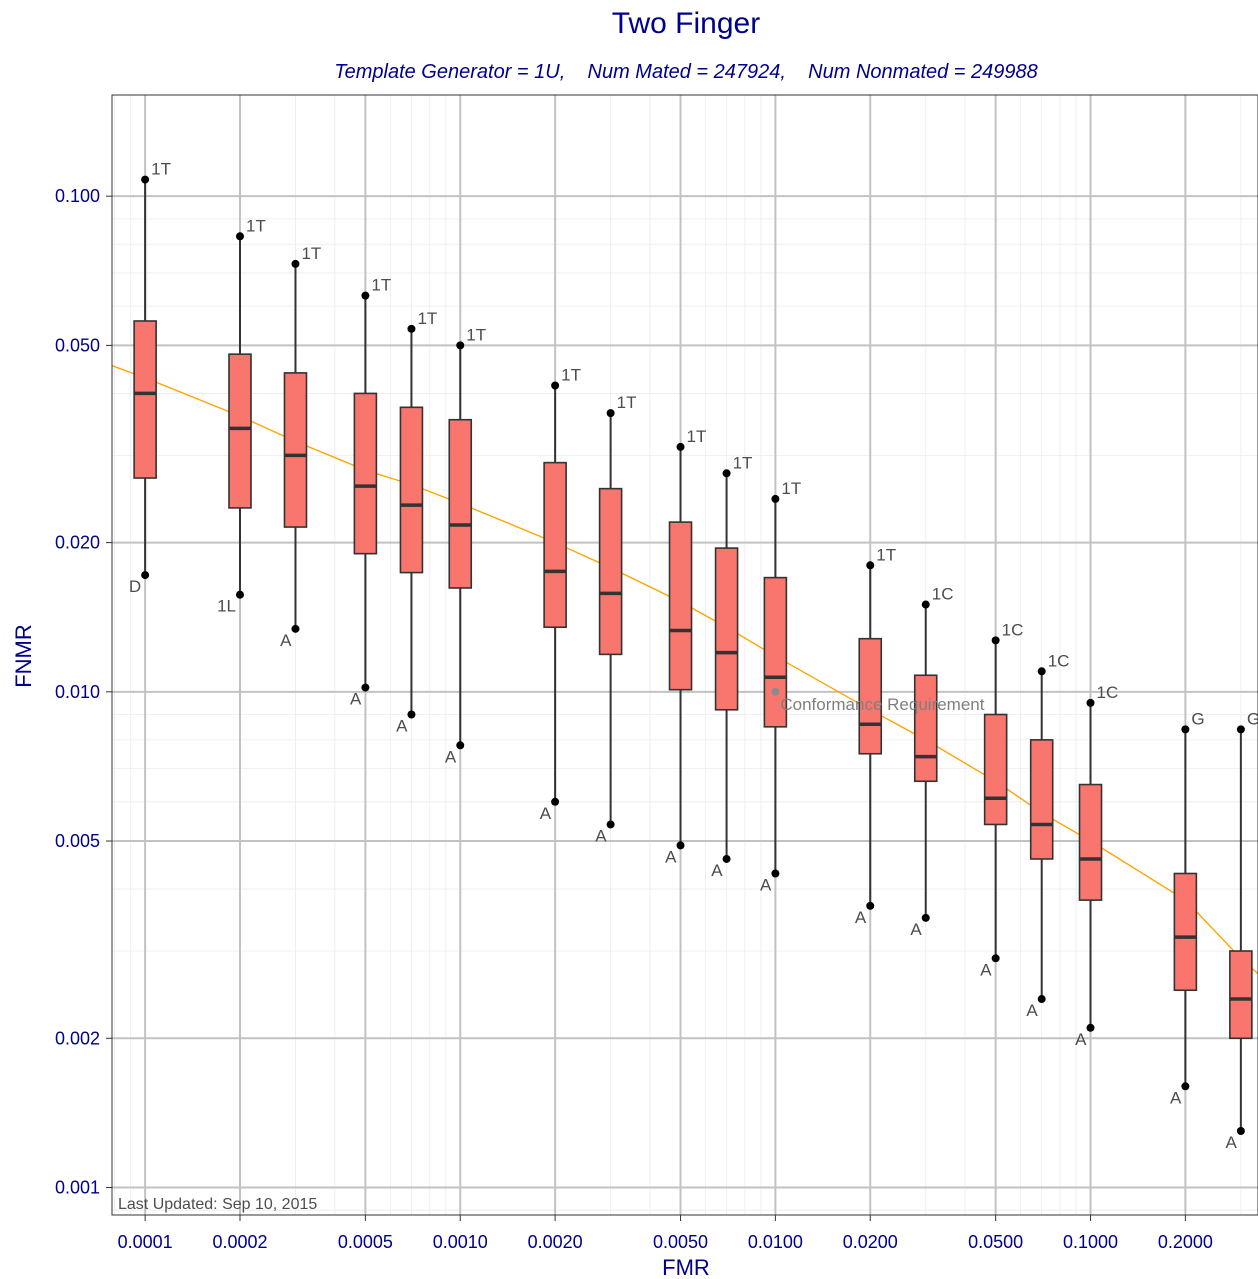 The height and width of the screenshot is (1279, 1258). I want to click on y-axis-title: FNMR, so click(23, 656).